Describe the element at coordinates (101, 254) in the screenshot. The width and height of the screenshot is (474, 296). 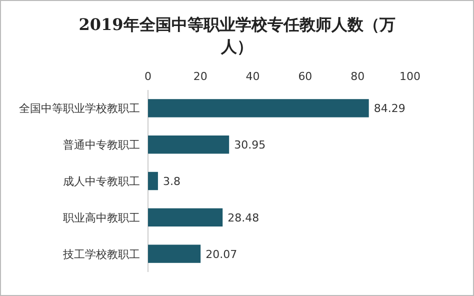
I see `y-tick-label: 技工学校教职工` at that location.